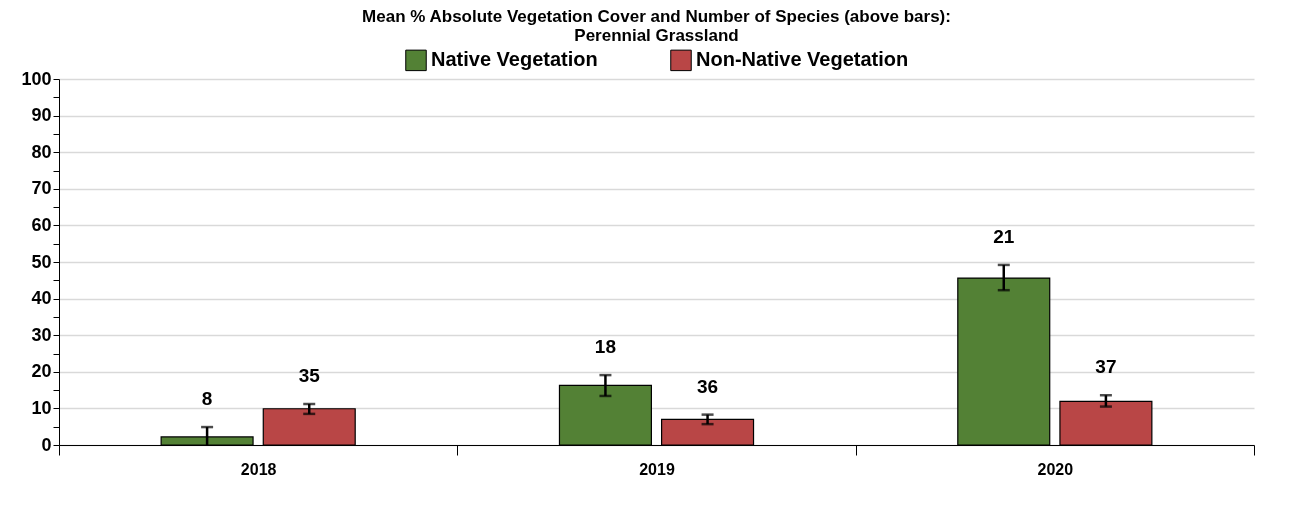 The height and width of the screenshot is (519, 1296). I want to click on chart-title: Mean % Absolute Vegetation Cover and Number of Species (above bars): Perennial Grassland, so click(656, 26).